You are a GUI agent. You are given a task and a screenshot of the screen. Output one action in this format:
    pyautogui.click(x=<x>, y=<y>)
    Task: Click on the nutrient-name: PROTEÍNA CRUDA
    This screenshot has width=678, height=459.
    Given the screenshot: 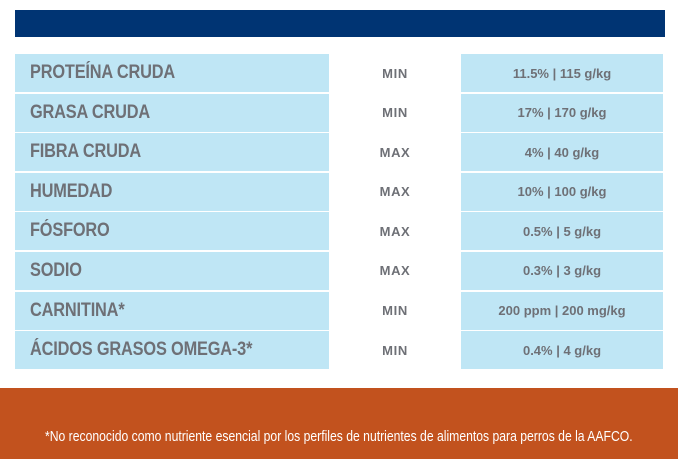 What is the action you would take?
    pyautogui.click(x=102, y=72)
    